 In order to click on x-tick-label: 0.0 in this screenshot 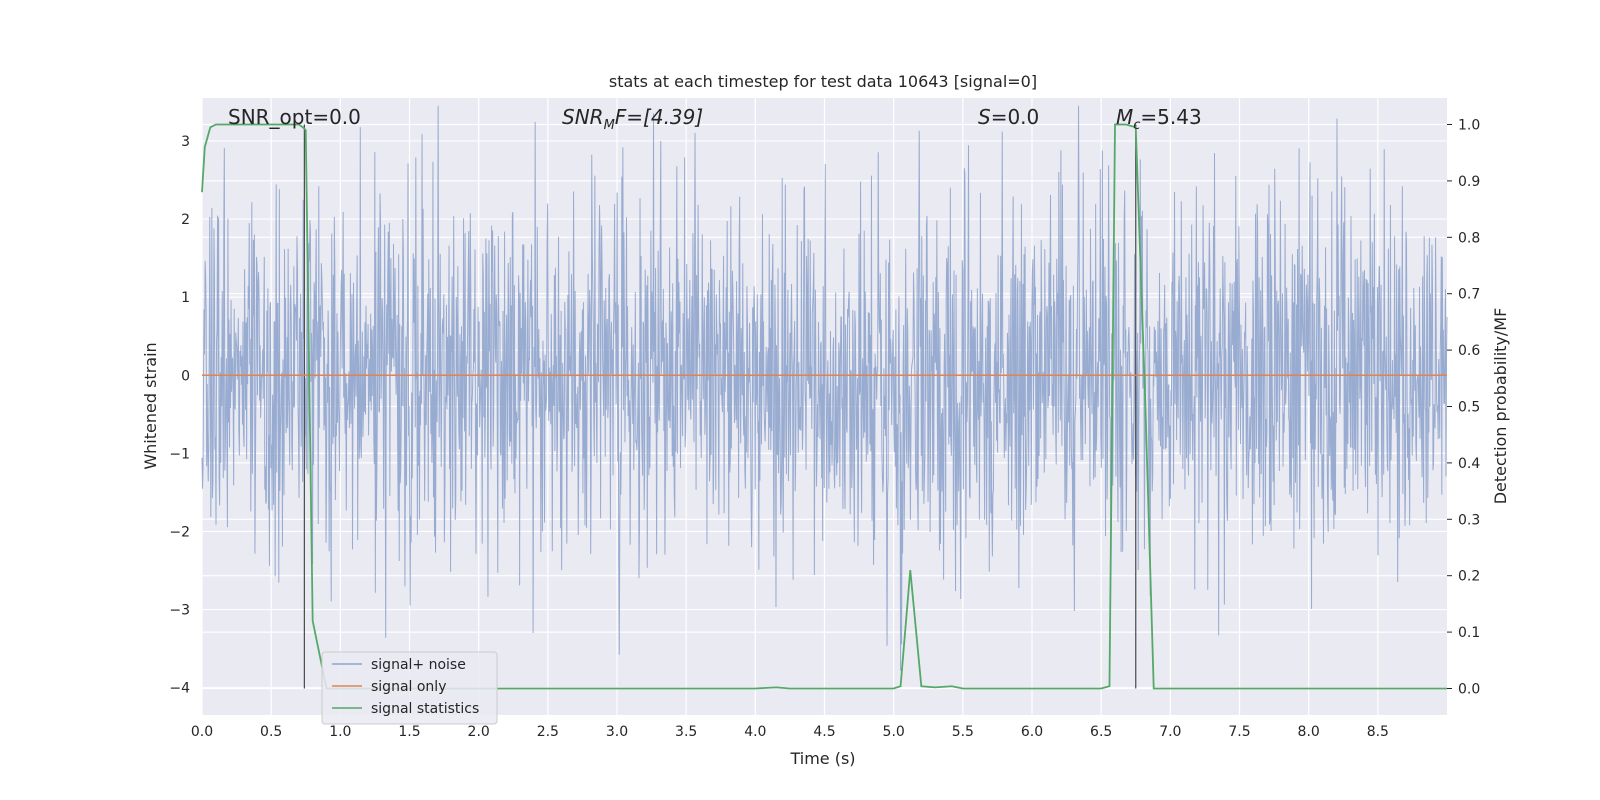, I will do `click(202, 732)`.